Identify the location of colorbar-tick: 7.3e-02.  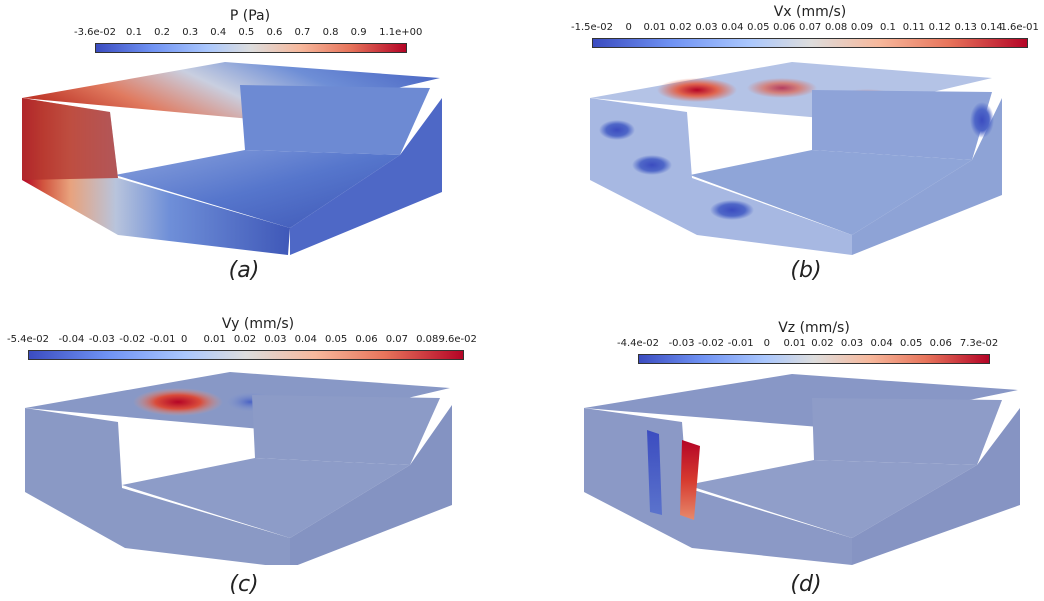
(979, 343).